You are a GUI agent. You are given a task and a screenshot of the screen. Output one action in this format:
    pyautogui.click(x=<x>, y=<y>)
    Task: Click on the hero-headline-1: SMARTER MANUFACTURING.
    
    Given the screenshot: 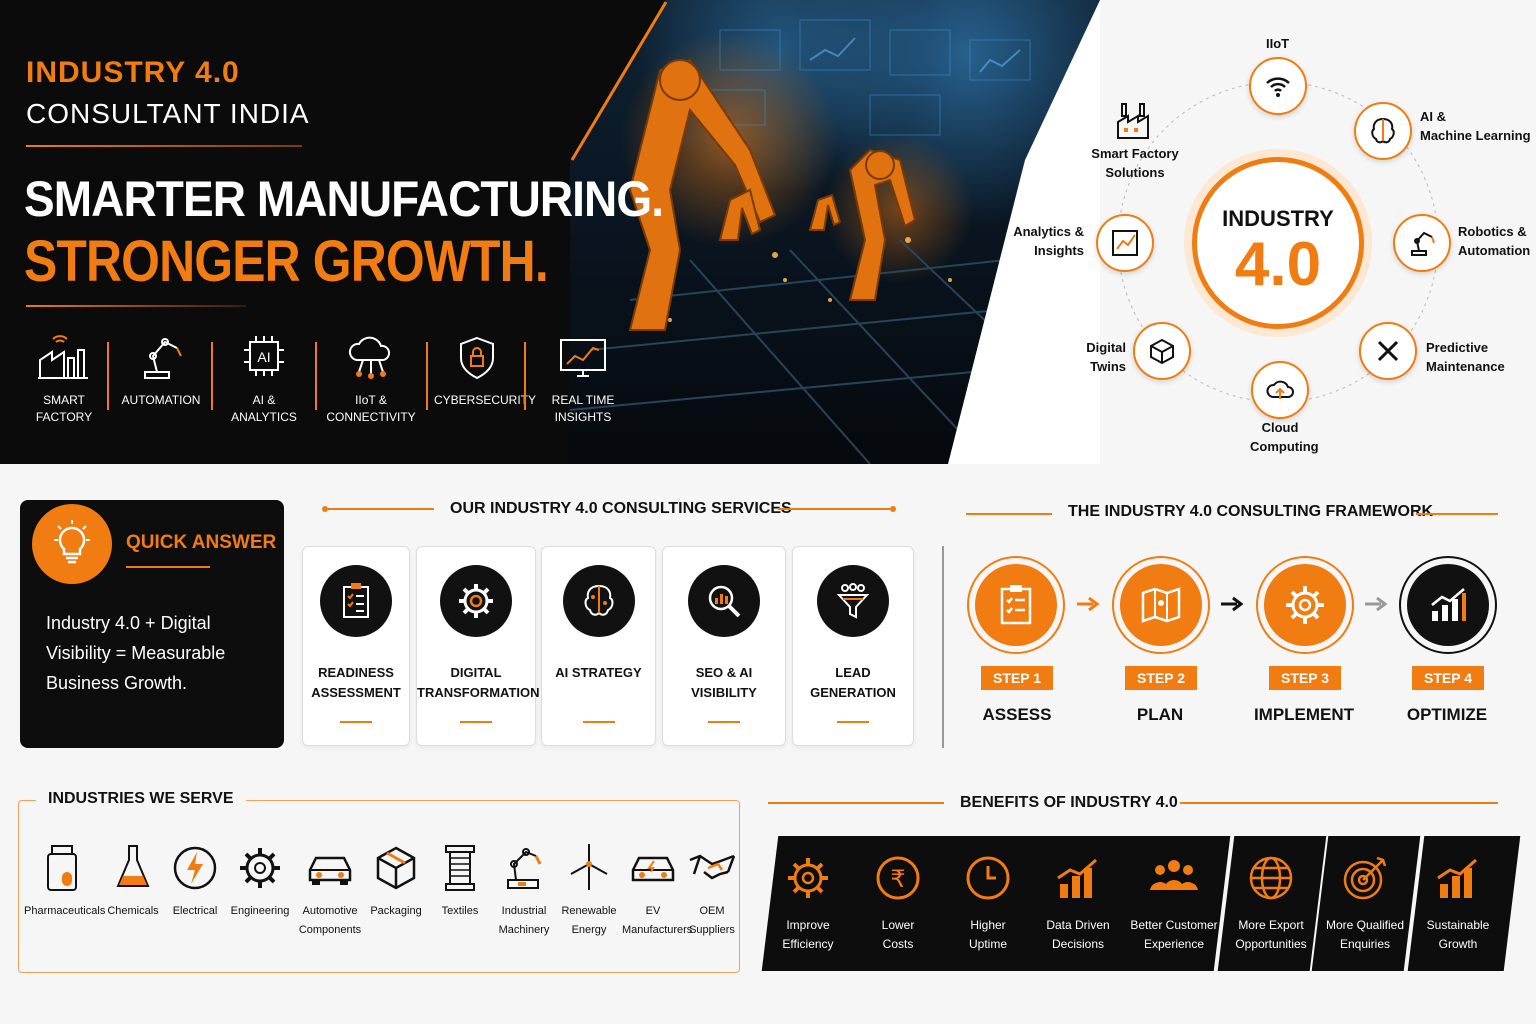 What is the action you would take?
    pyautogui.click(x=344, y=199)
    